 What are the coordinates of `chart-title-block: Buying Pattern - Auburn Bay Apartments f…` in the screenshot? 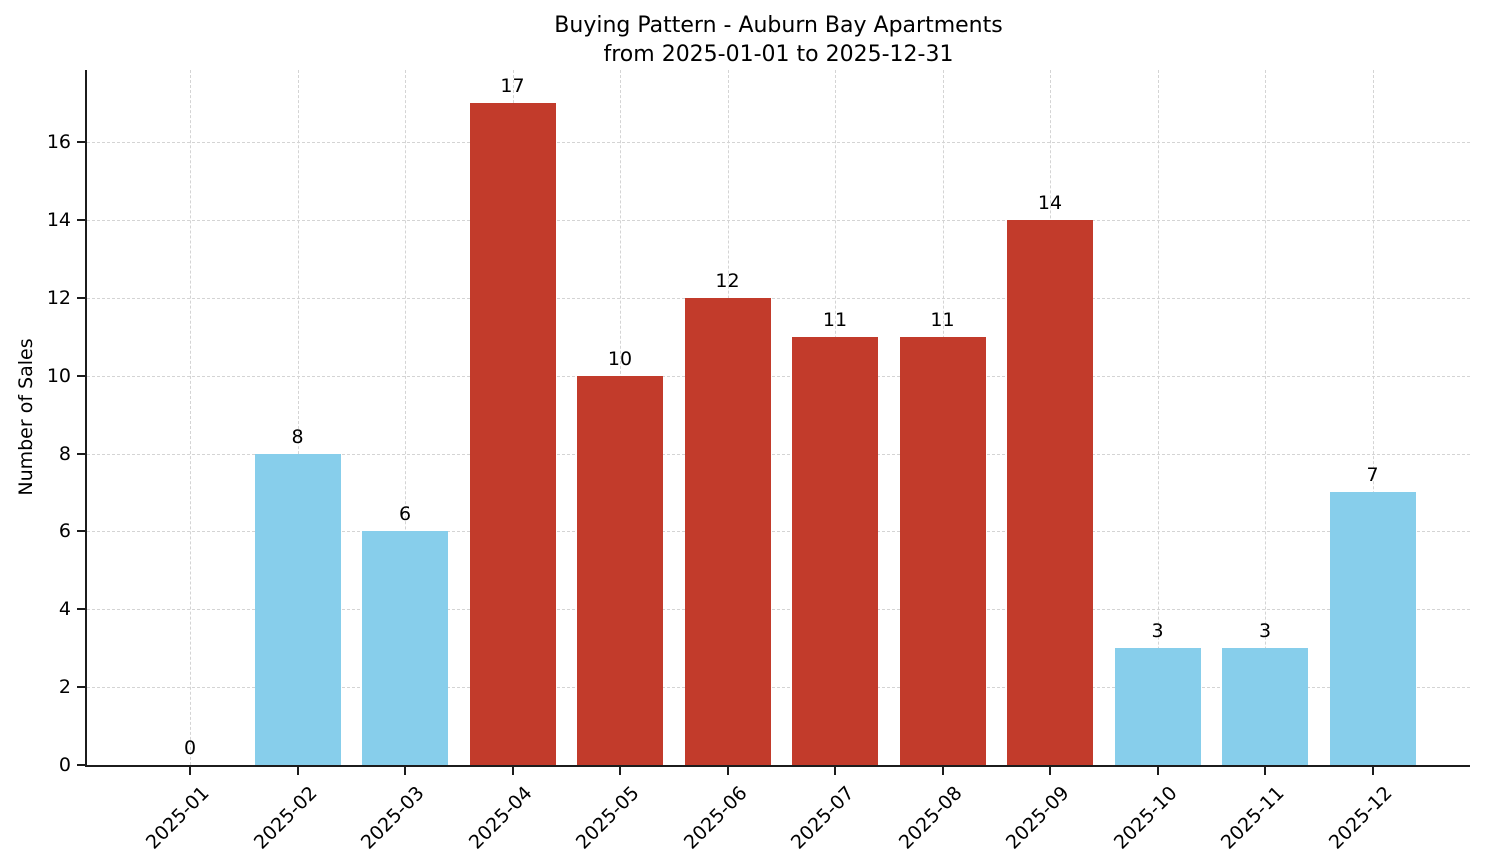 It's located at (778, 40).